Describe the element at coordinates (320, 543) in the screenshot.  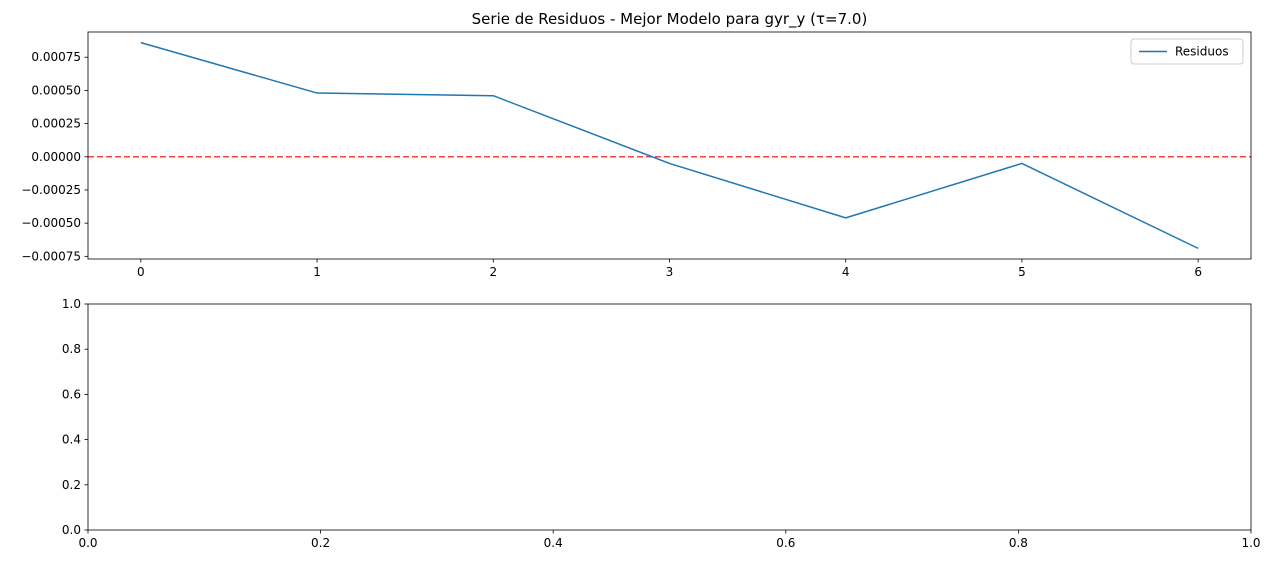
I see `x-tick-label: 0.2` at that location.